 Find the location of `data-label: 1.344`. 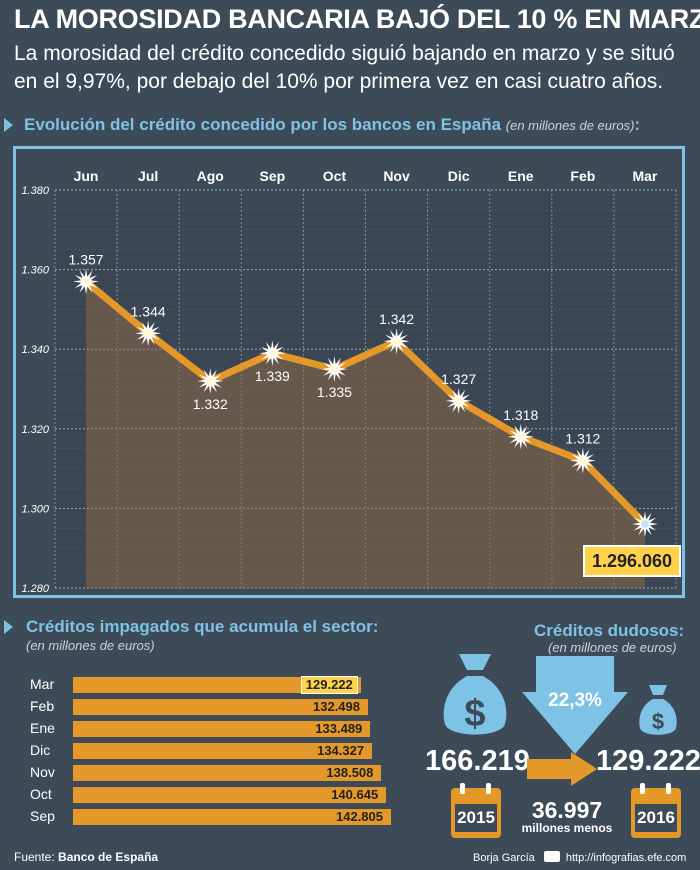

data-label: 1.344 is located at coordinates (148, 311).